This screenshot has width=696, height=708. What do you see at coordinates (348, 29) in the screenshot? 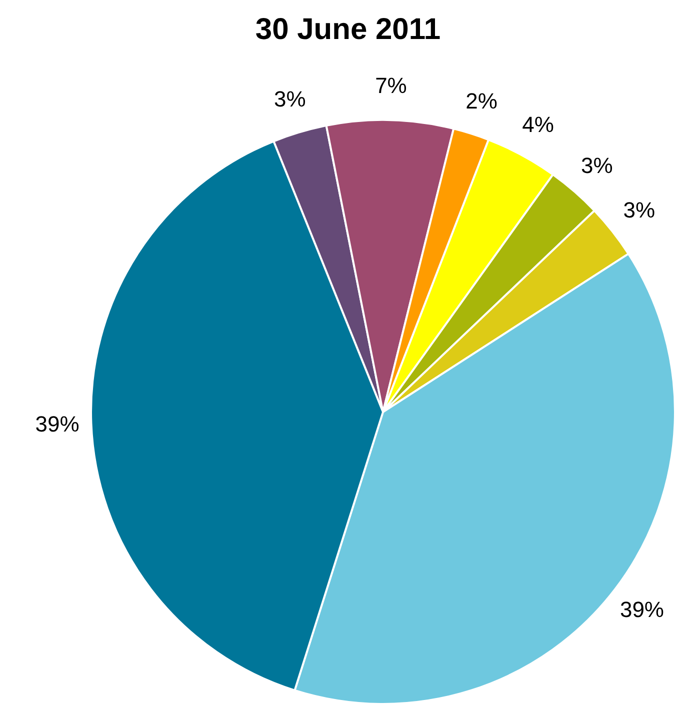
I see `chart-title: 30 June 2011` at bounding box center [348, 29].